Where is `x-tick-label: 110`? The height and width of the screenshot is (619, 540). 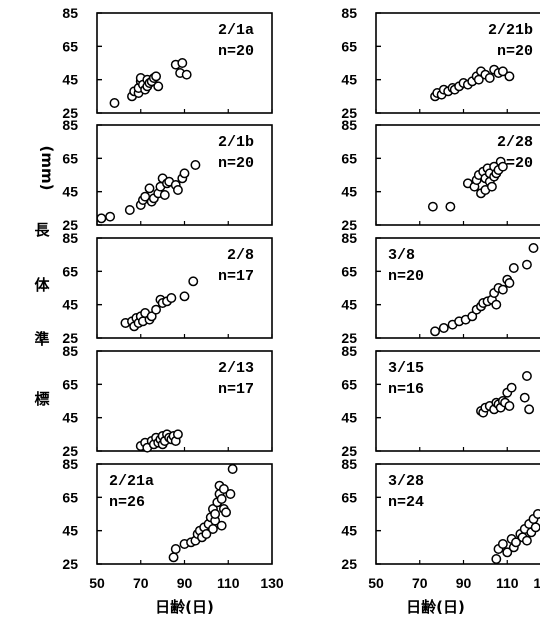
x-tick-label: 110 is located at coordinates (507, 583).